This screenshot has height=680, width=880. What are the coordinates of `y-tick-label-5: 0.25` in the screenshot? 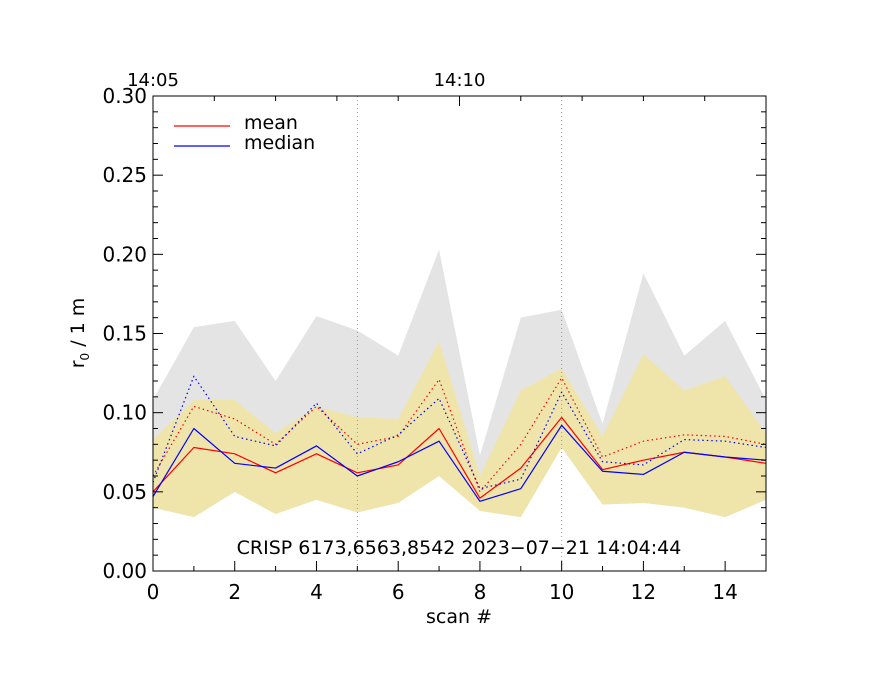 It's located at (124, 175).